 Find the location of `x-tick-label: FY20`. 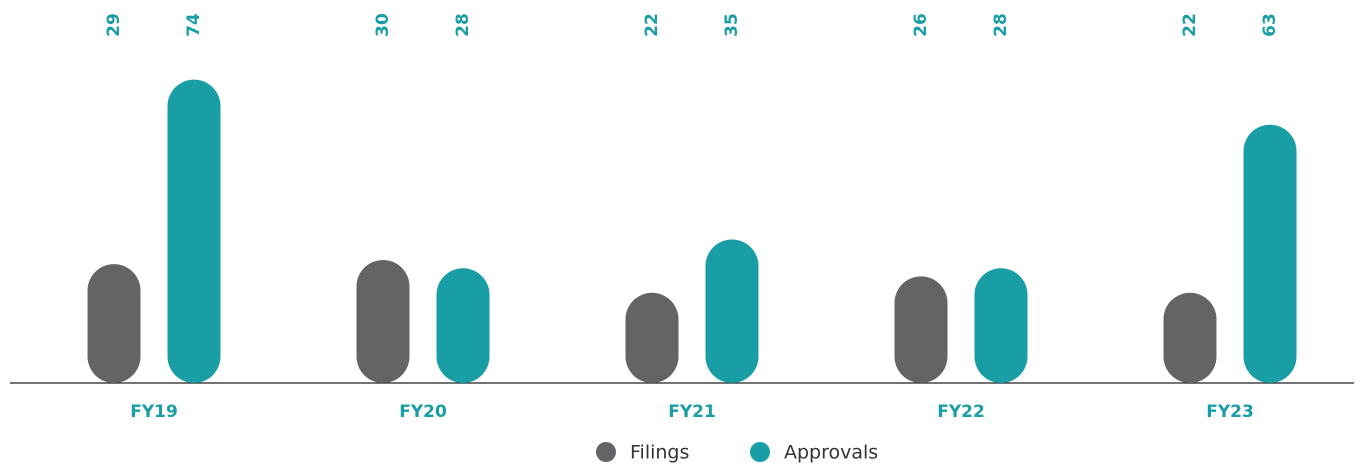

x-tick-label: FY20 is located at coordinates (423, 412).